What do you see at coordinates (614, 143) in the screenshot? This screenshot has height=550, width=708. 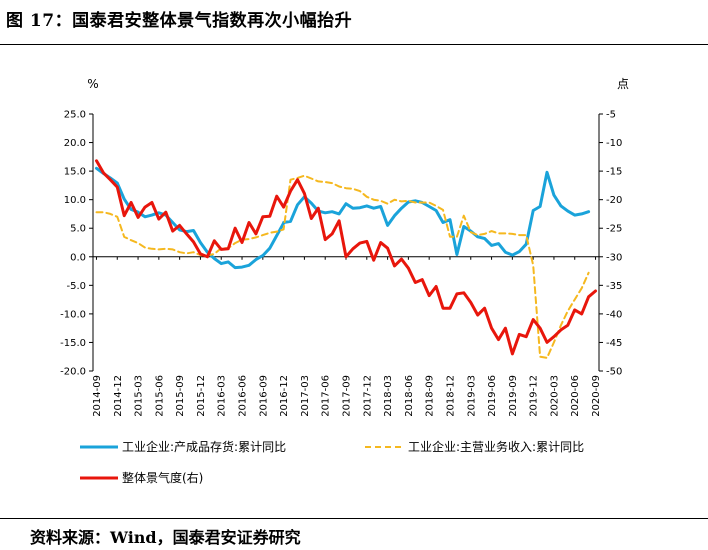 I see `right-tick-label: -10` at bounding box center [614, 143].